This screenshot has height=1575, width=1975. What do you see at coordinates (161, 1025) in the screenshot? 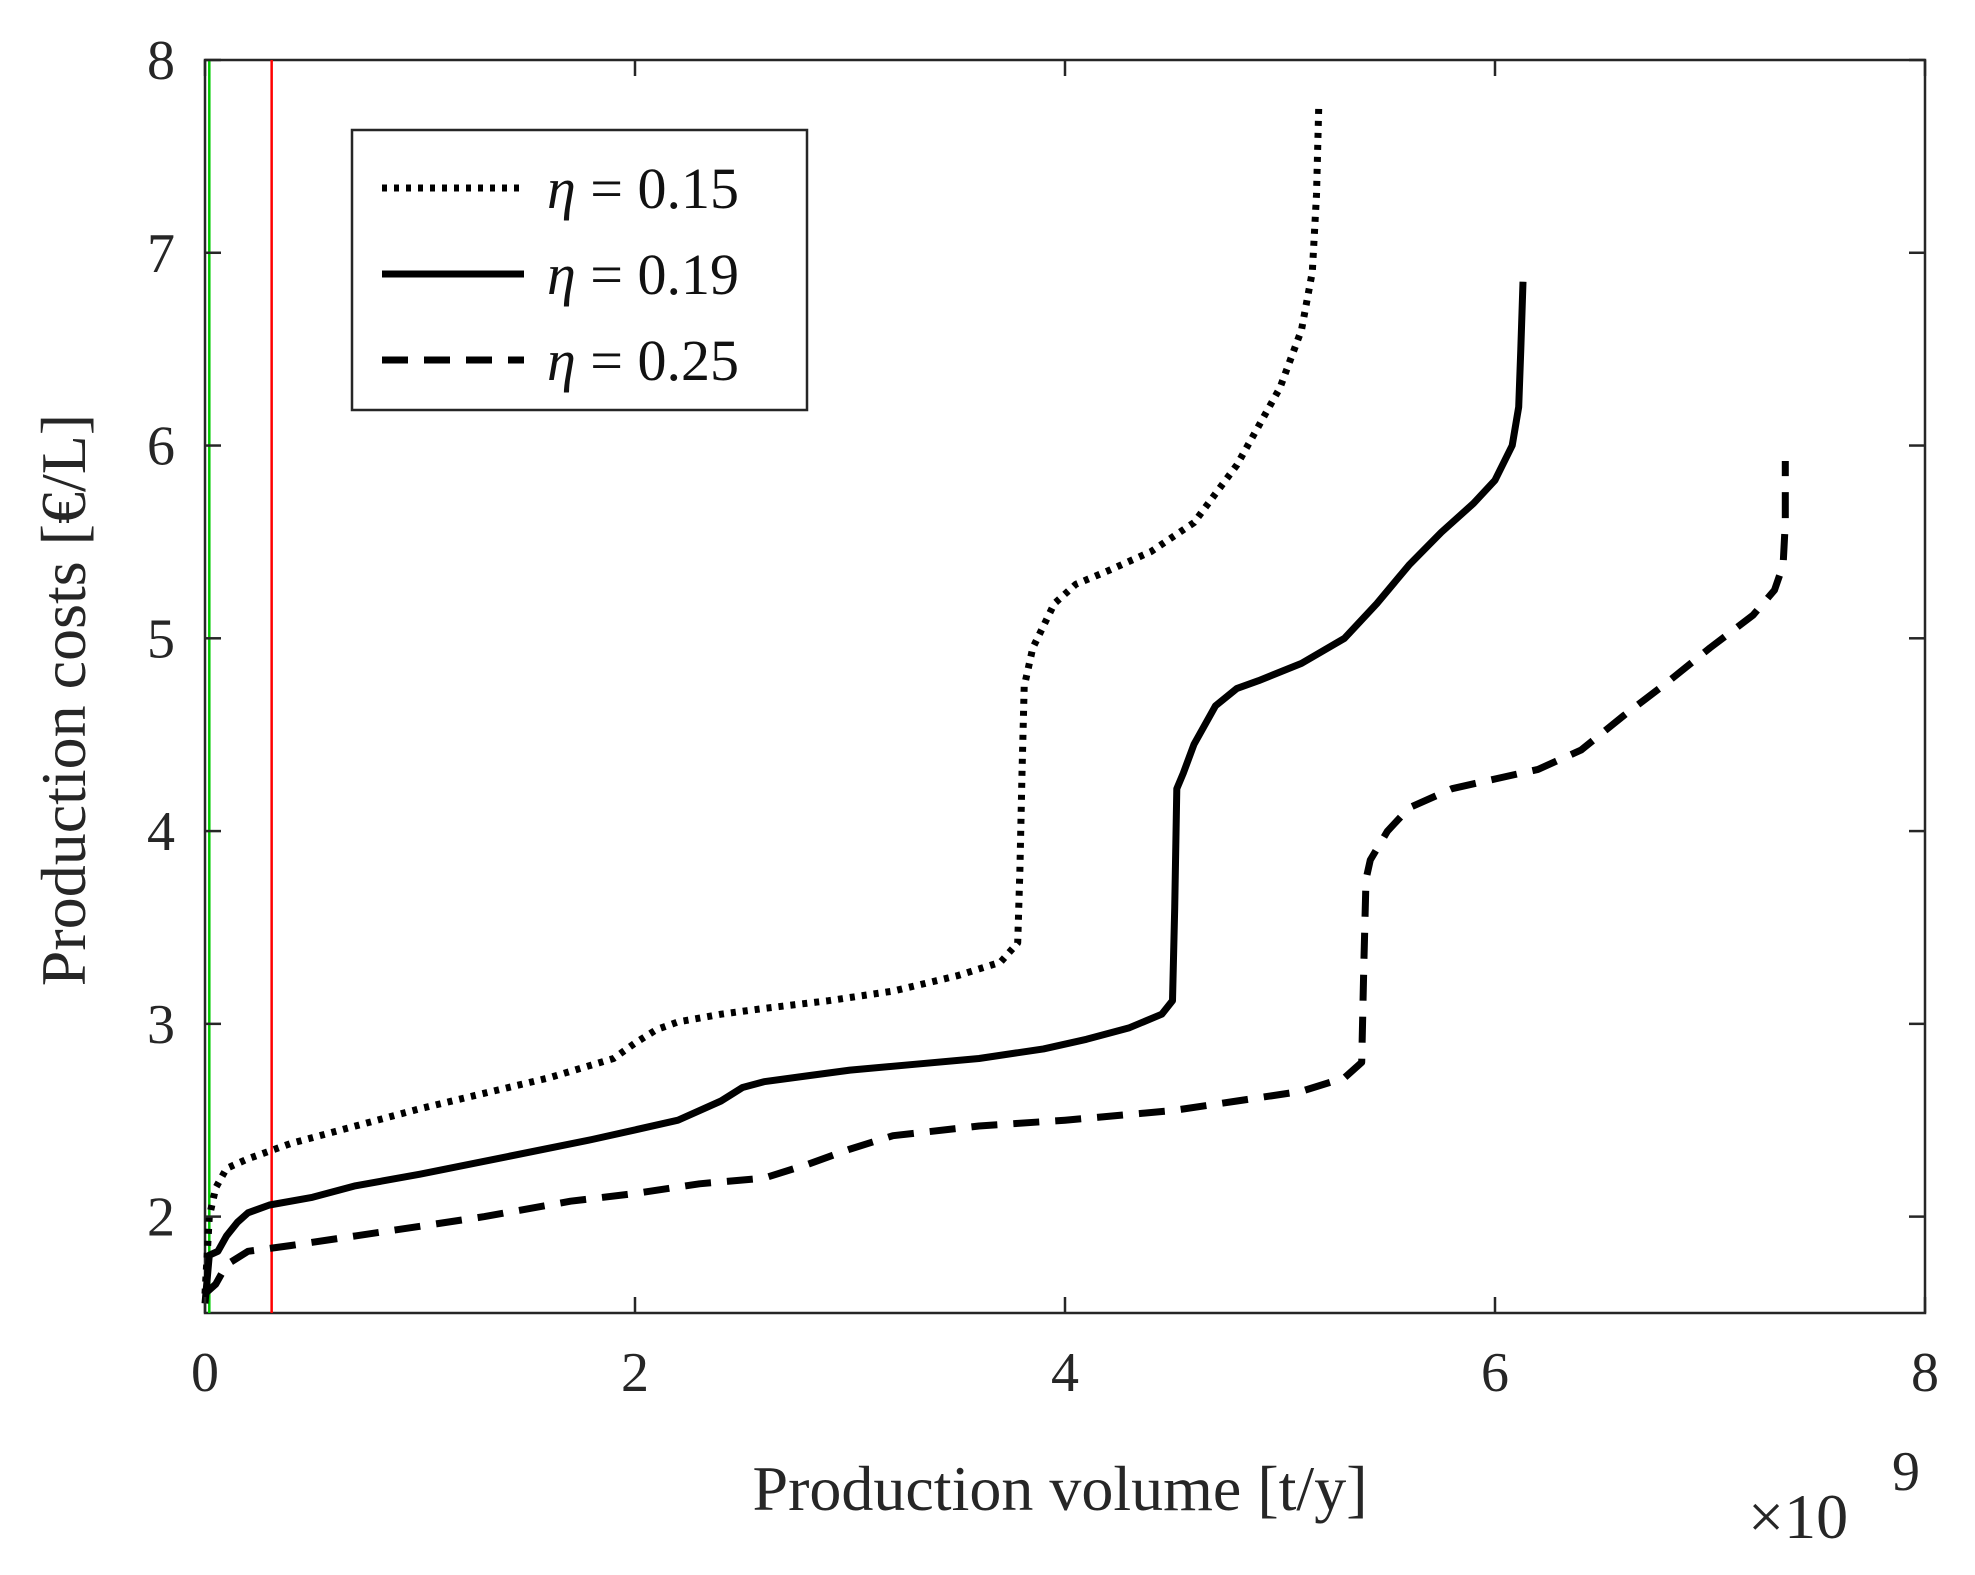
I see `y-tick-label-3: 3` at bounding box center [161, 1025].